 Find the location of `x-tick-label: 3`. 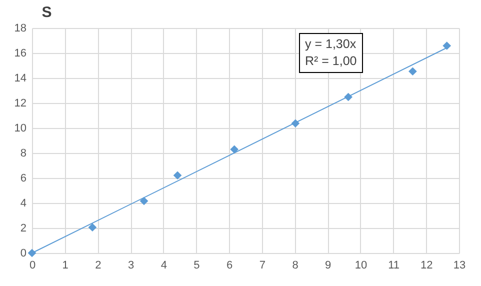

x-tick-label: 3 is located at coordinates (131, 266).